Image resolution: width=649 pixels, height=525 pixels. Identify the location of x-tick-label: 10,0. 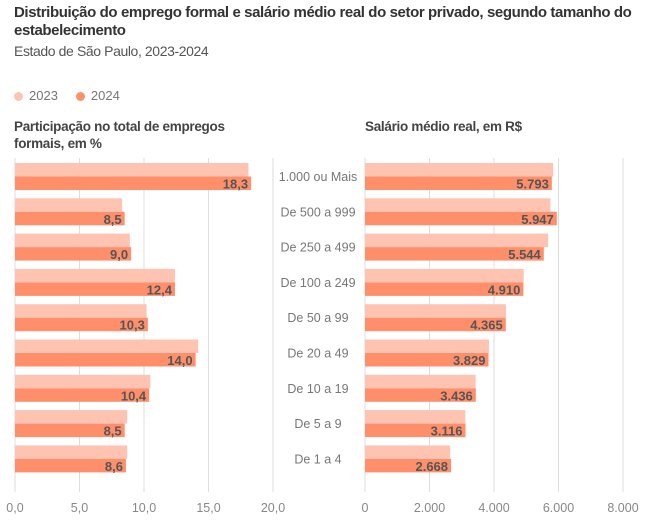
(144, 508).